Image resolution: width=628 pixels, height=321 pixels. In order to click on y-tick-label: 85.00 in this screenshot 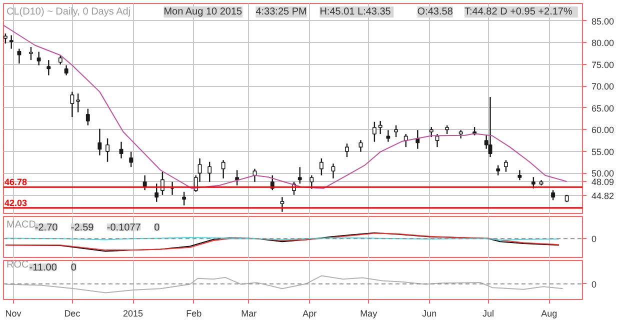, I will do `click(603, 21)`.